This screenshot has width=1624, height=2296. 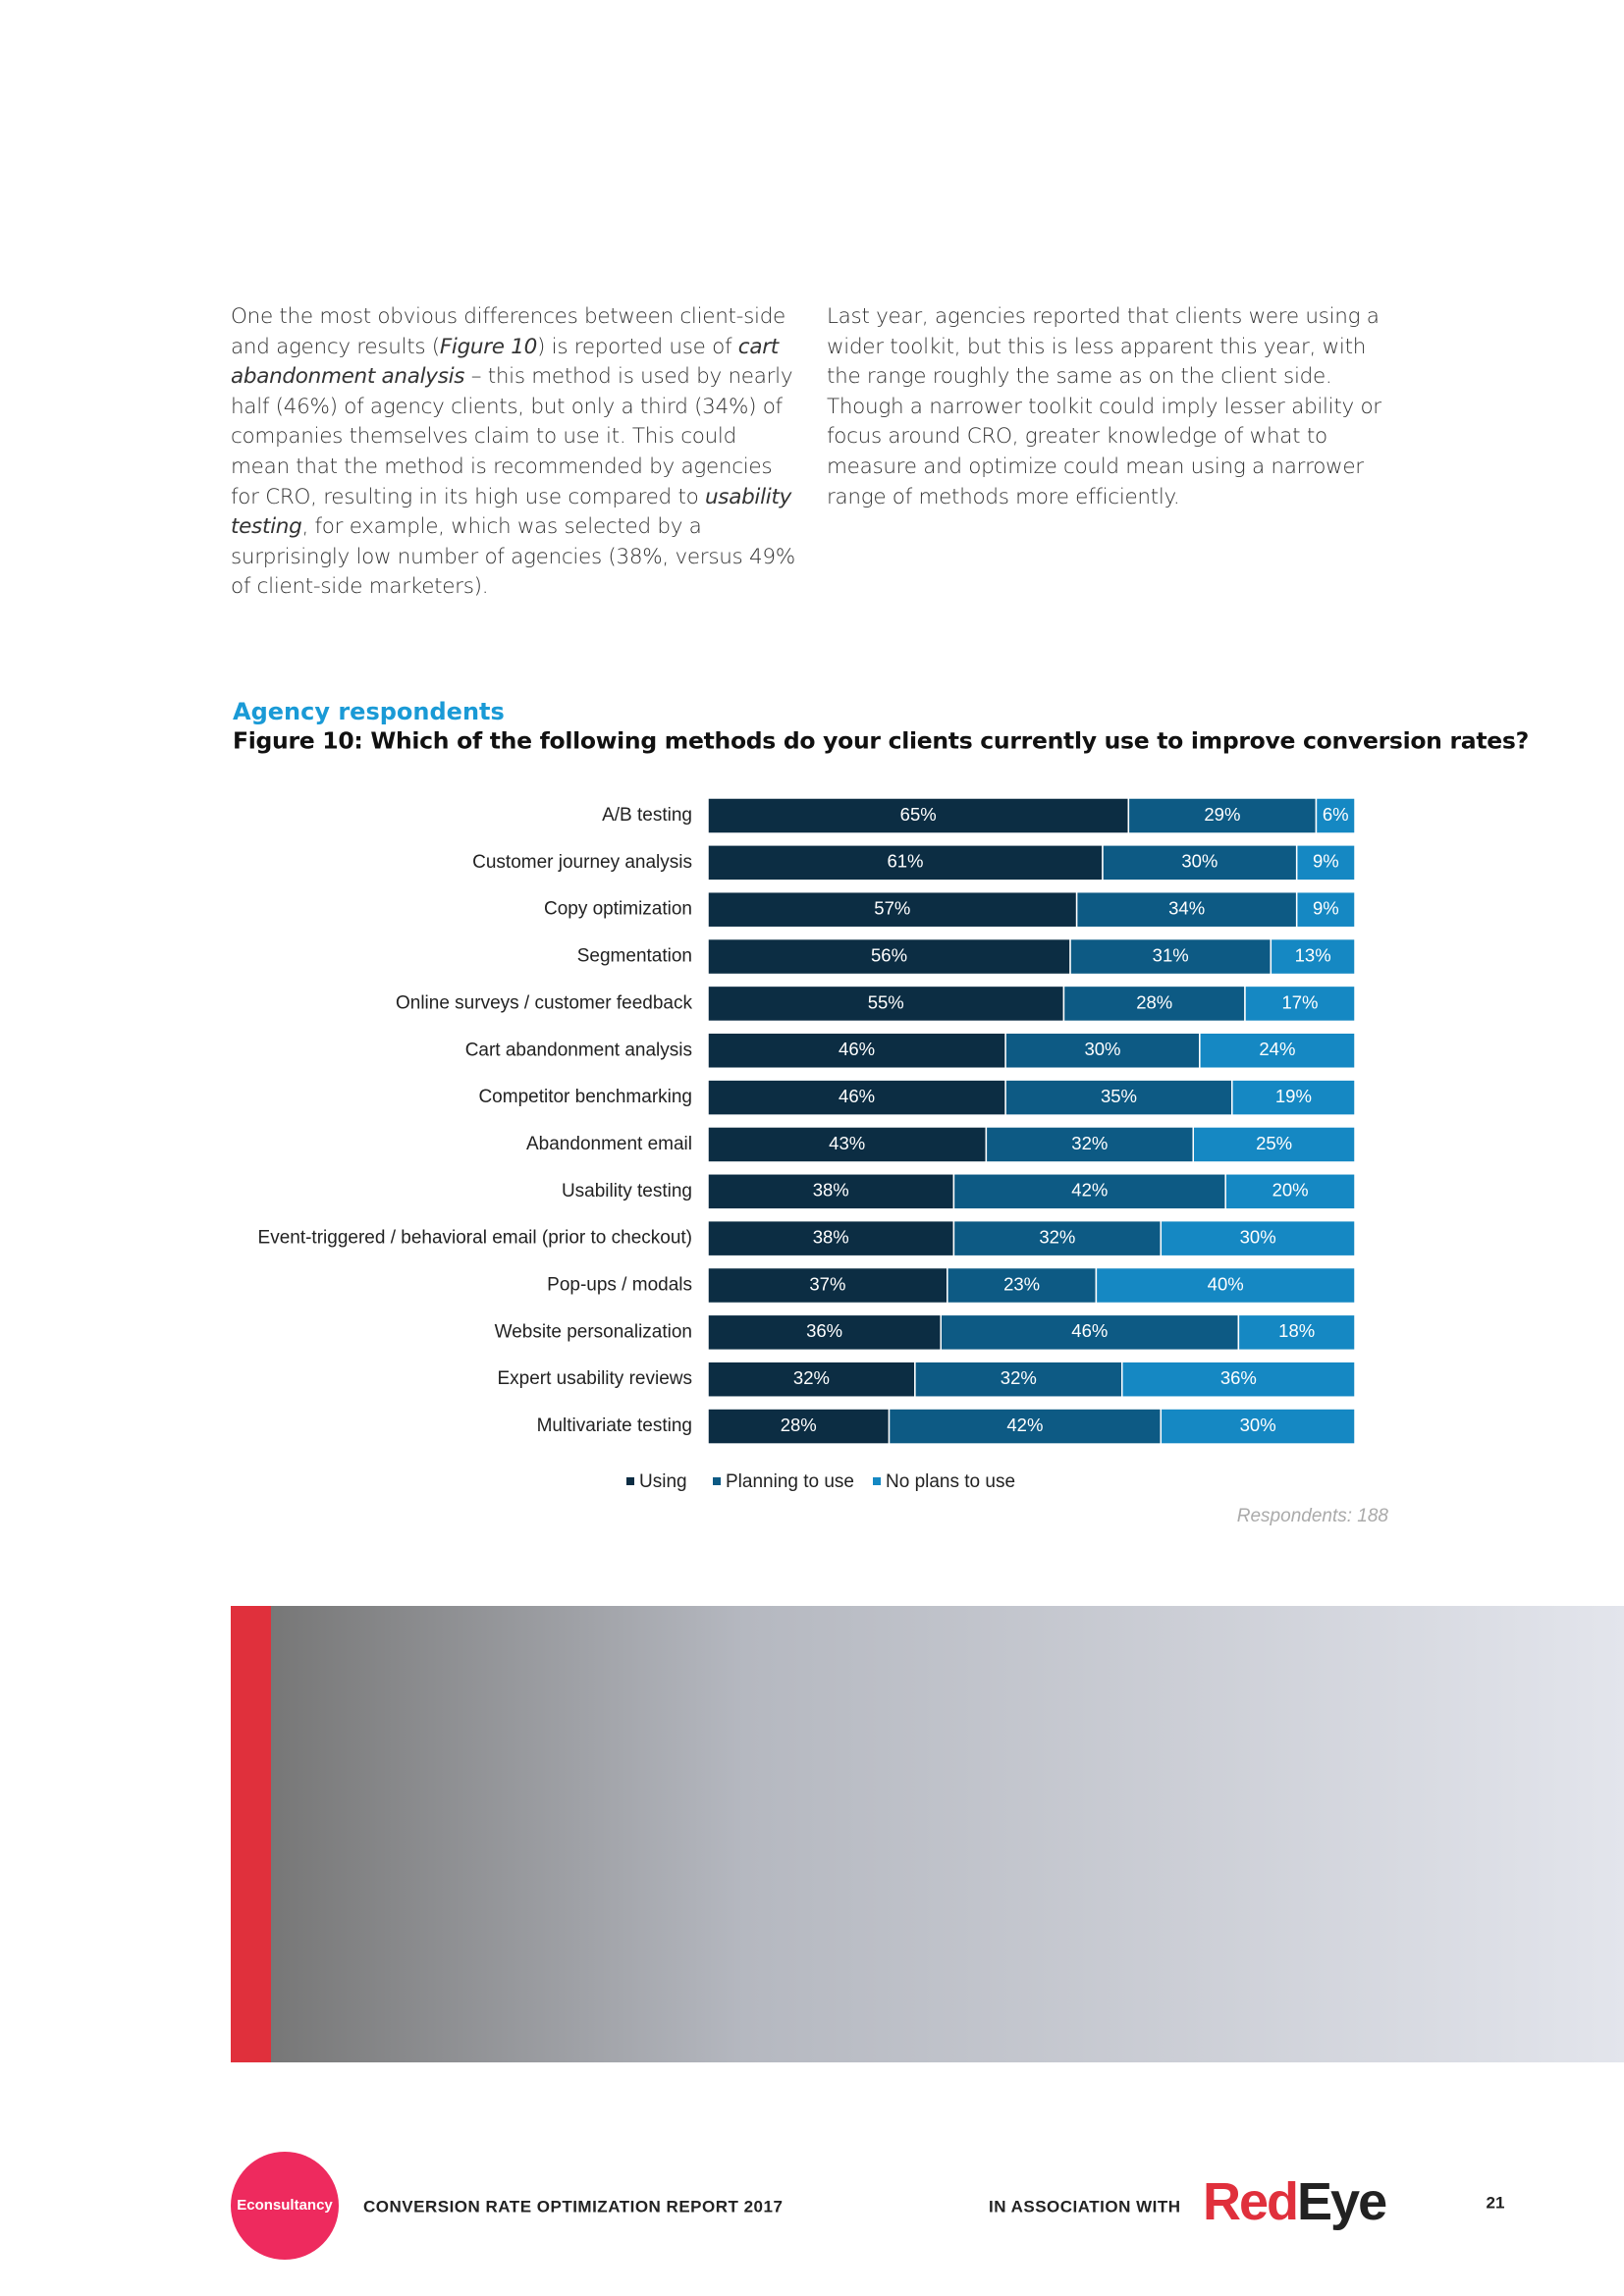 I want to click on value-label: 38%, so click(x=831, y=1237).